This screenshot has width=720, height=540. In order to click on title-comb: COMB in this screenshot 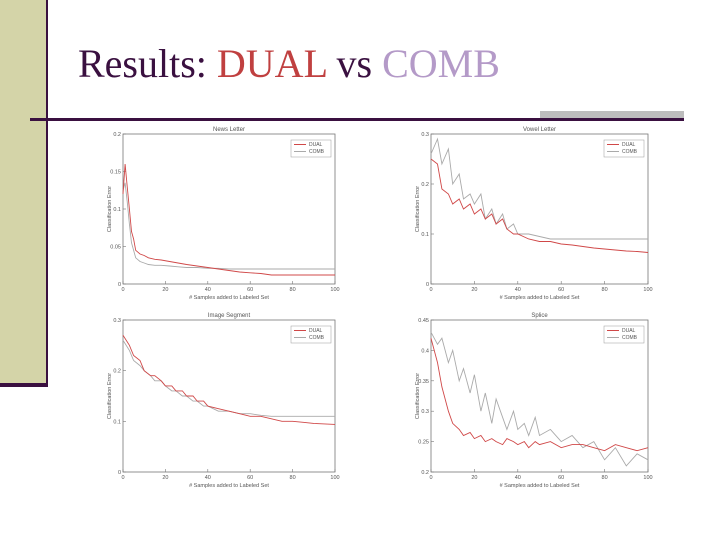, I will do `click(441, 63)`.